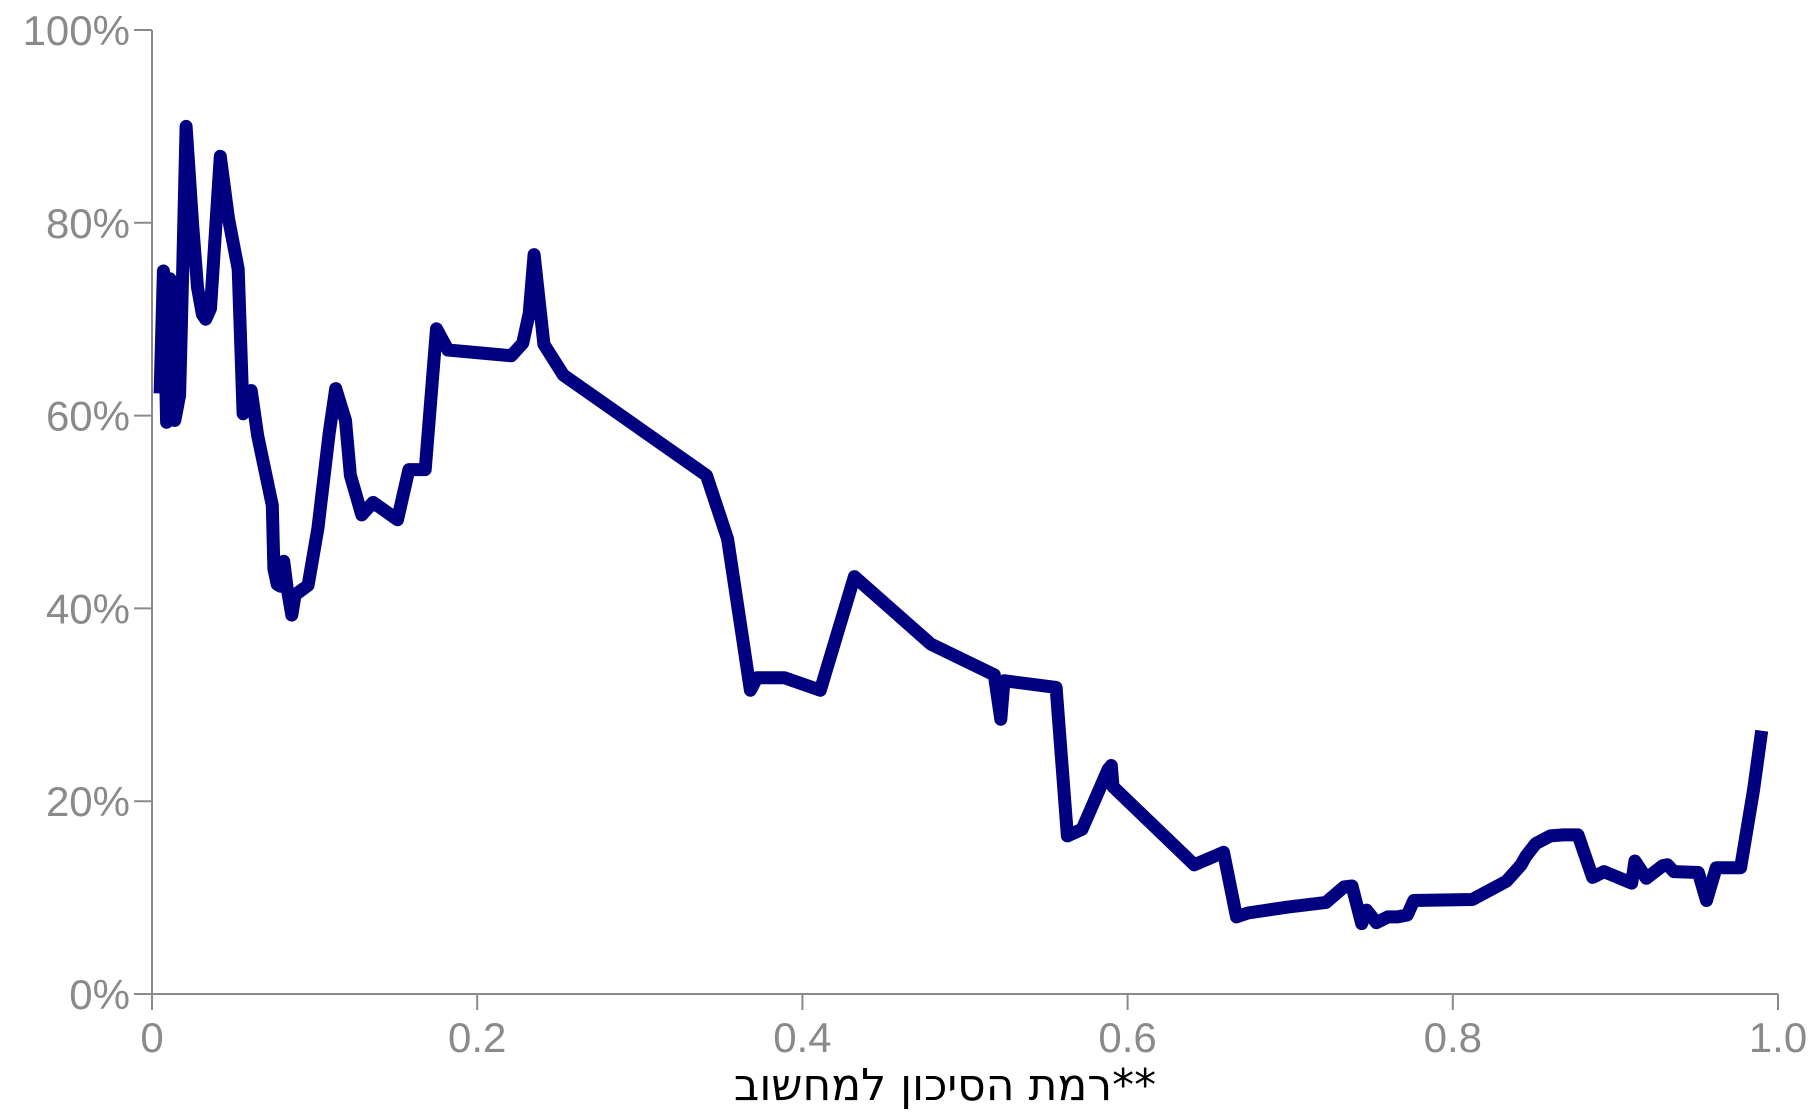  Describe the element at coordinates (477, 1037) in the screenshot. I see `x-tick-label: 0.2` at that location.